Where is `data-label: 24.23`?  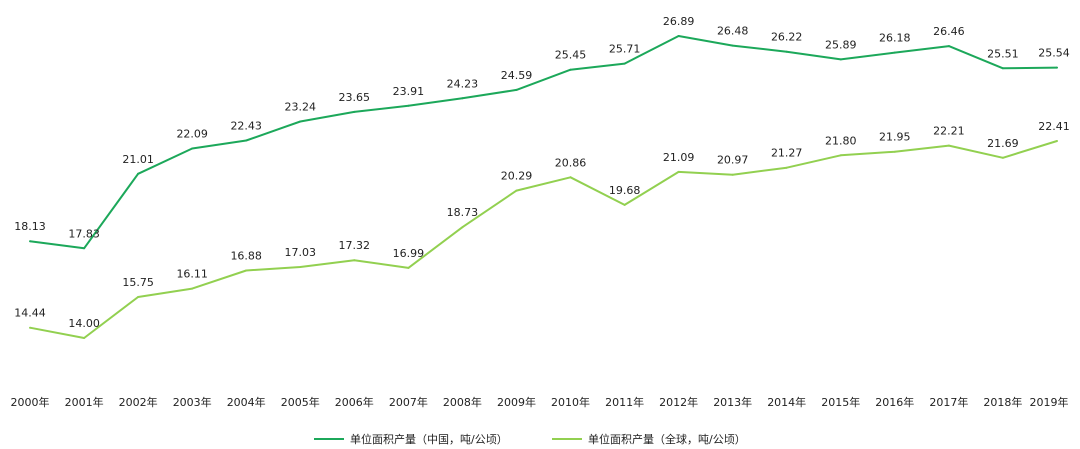
data-label: 24.23 is located at coordinates (463, 83).